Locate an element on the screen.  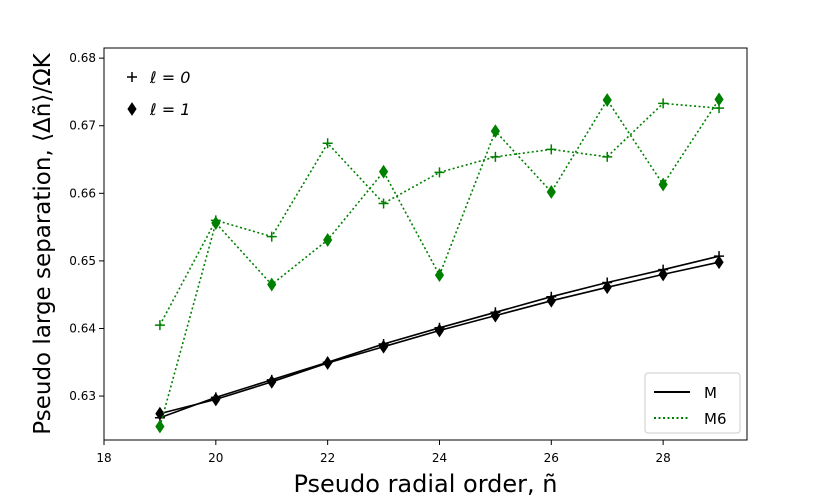
x-tick-label: 26 is located at coordinates (551, 458).